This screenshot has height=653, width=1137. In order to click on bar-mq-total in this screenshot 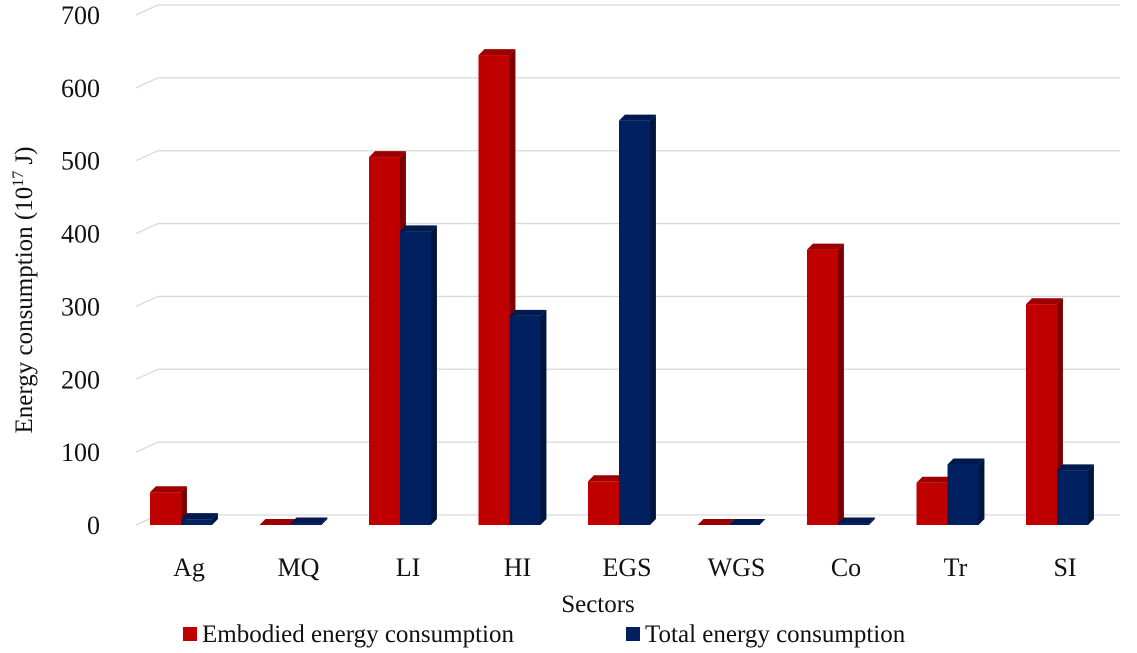, I will do `click(309, 521)`.